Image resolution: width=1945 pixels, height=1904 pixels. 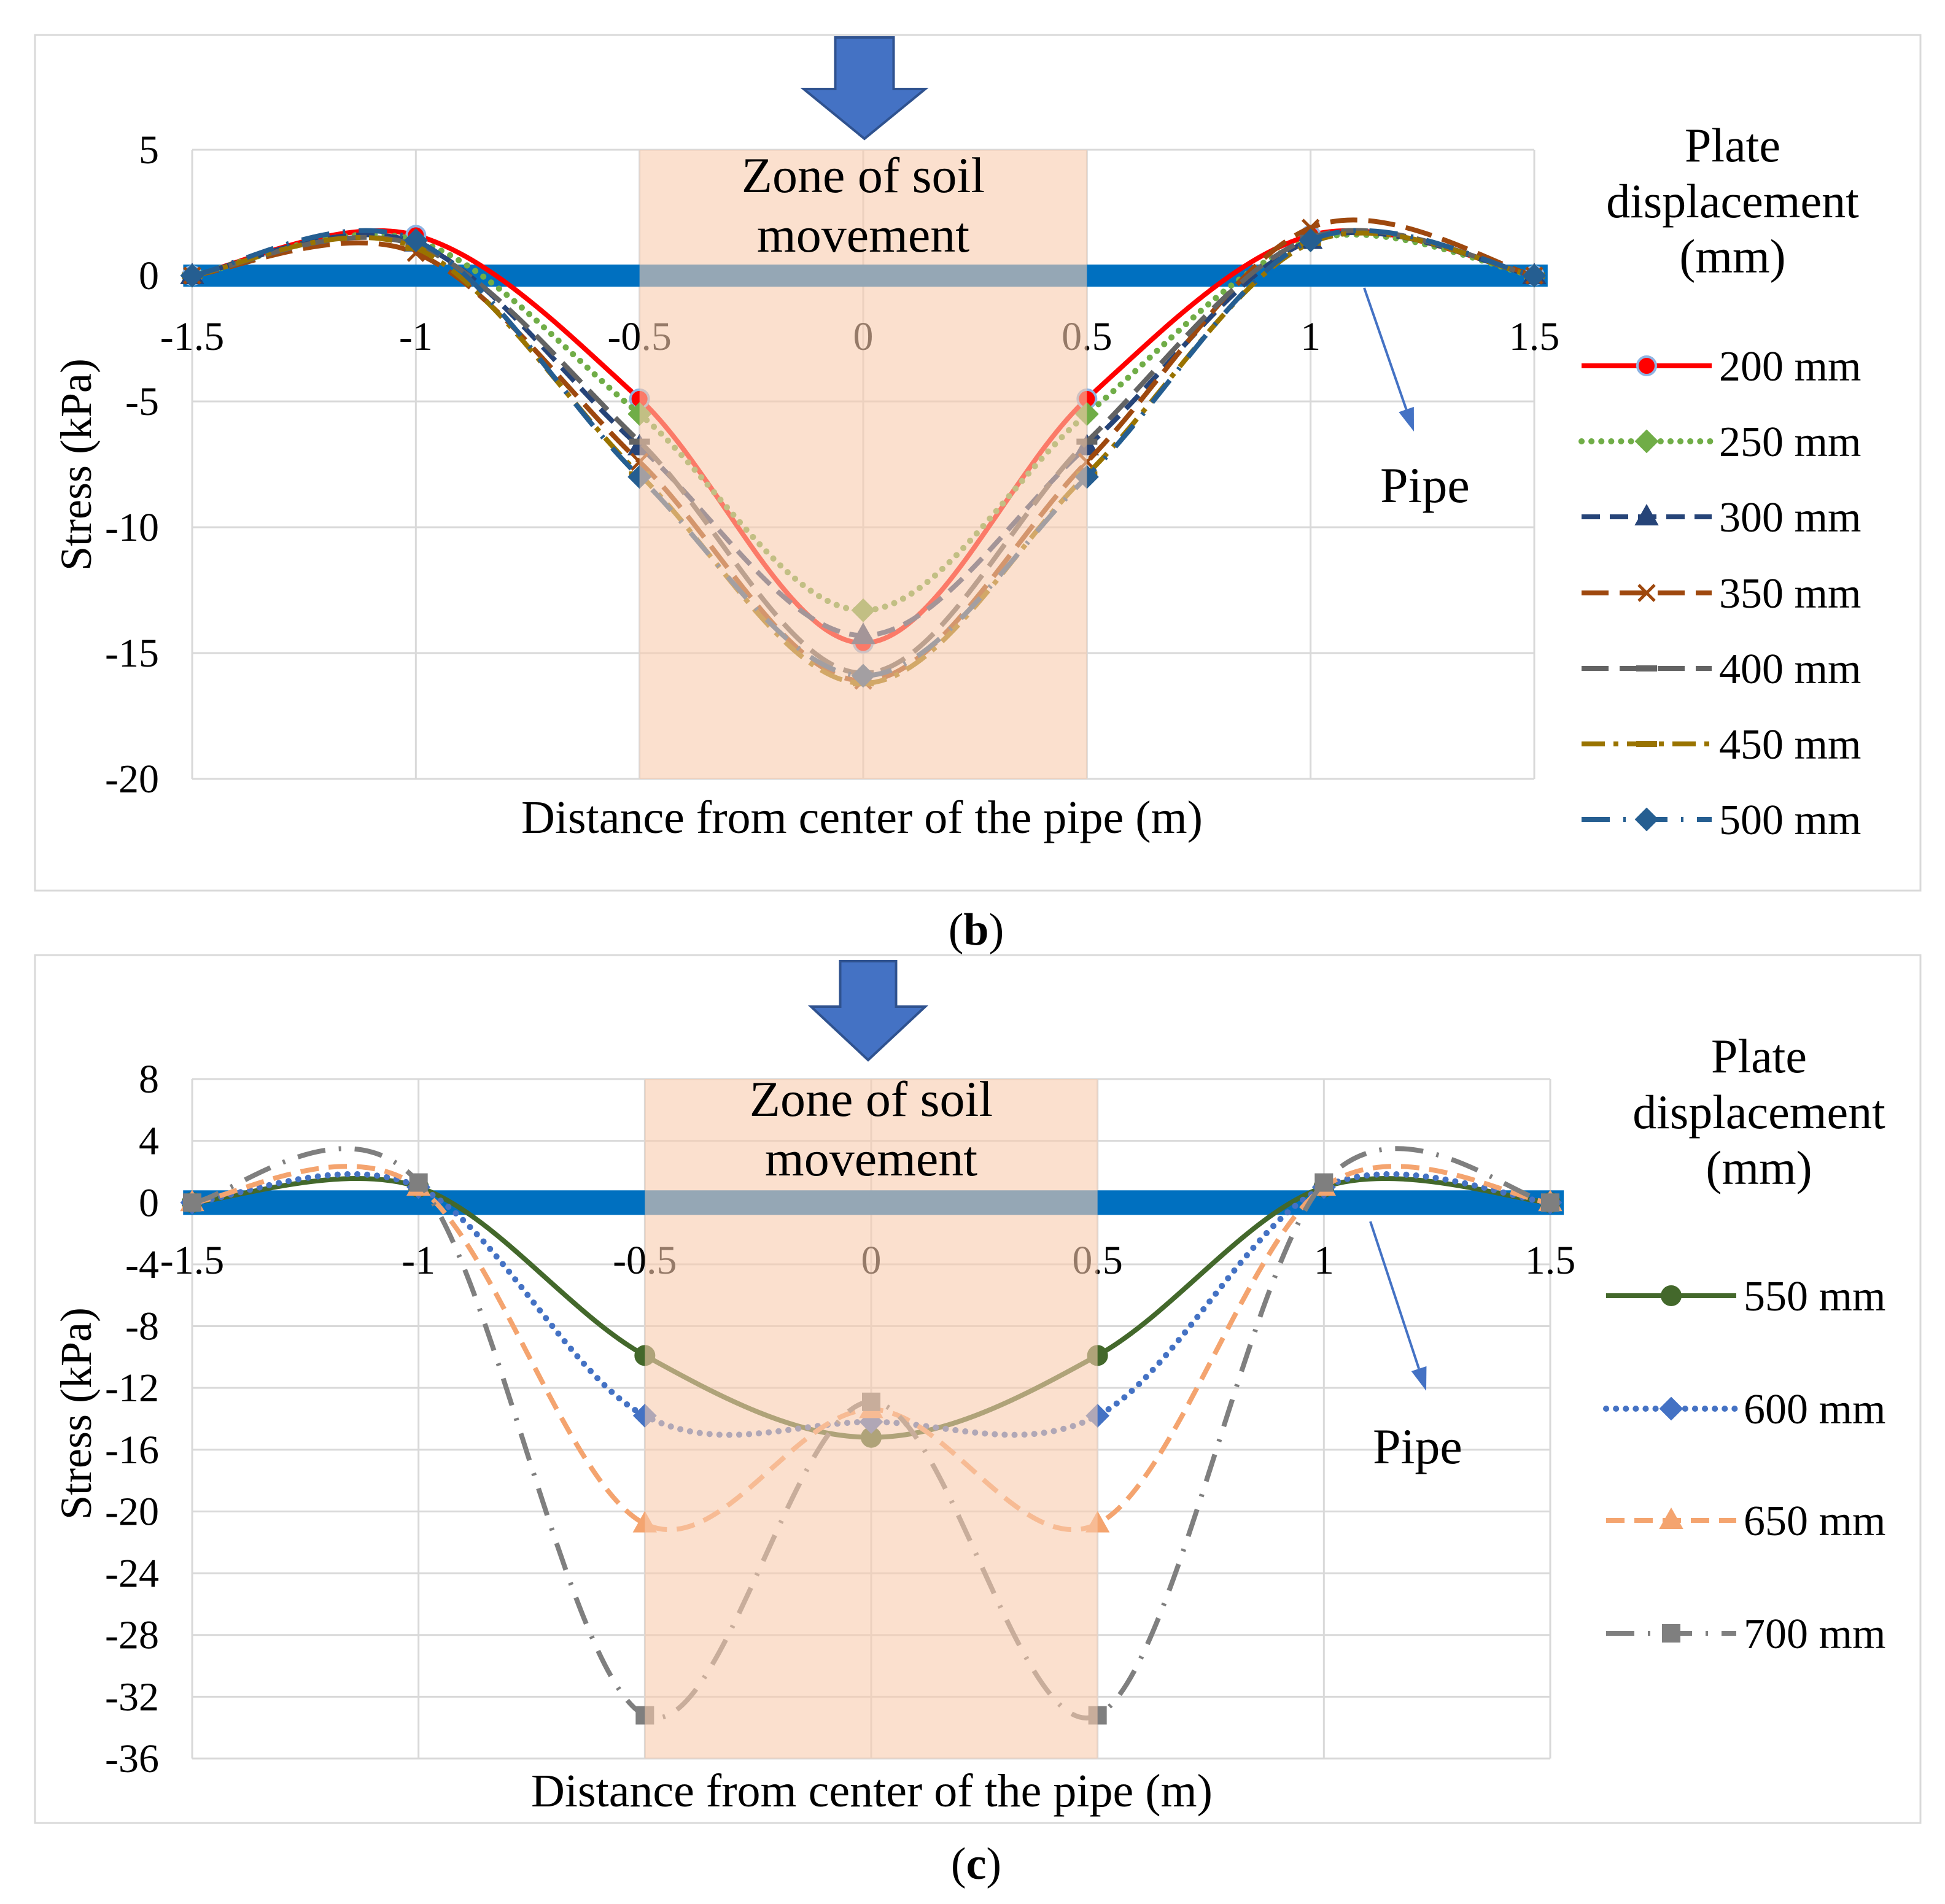 I want to click on legend-entry: 650 mm, so click(x=1745, y=1521).